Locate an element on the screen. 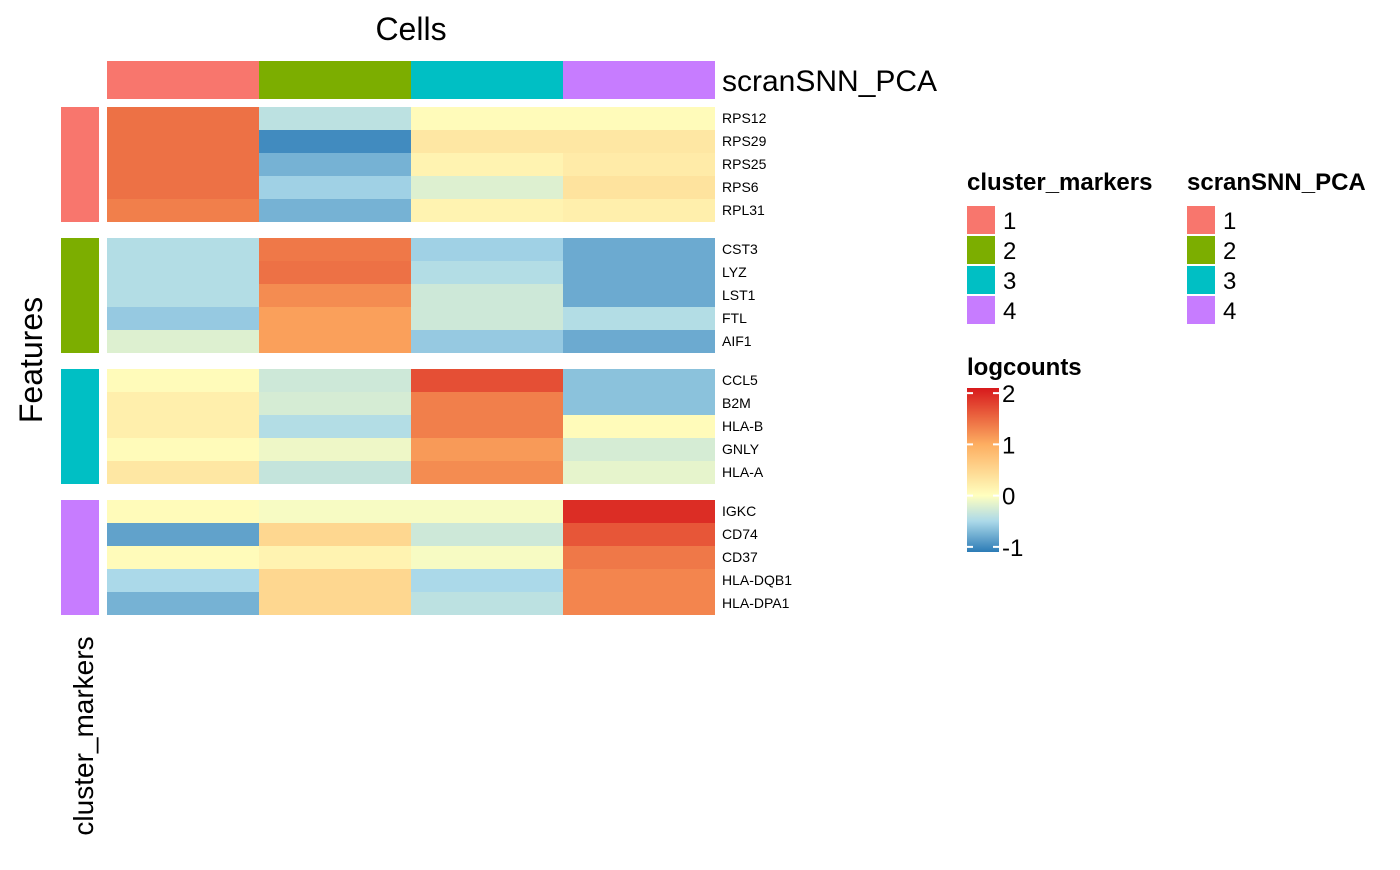  legend-logcounts-label: 1 is located at coordinates (1008, 445).